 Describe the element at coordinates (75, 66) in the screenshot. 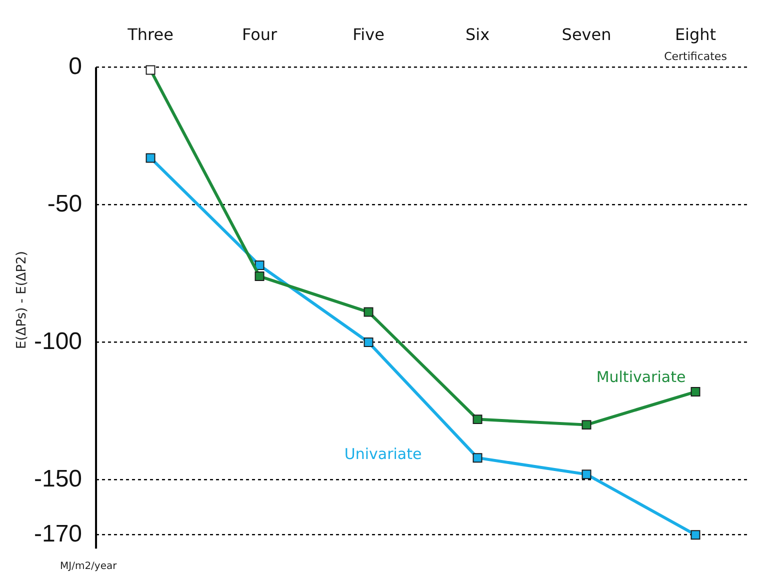

I see `y-tick-label: 0` at that location.